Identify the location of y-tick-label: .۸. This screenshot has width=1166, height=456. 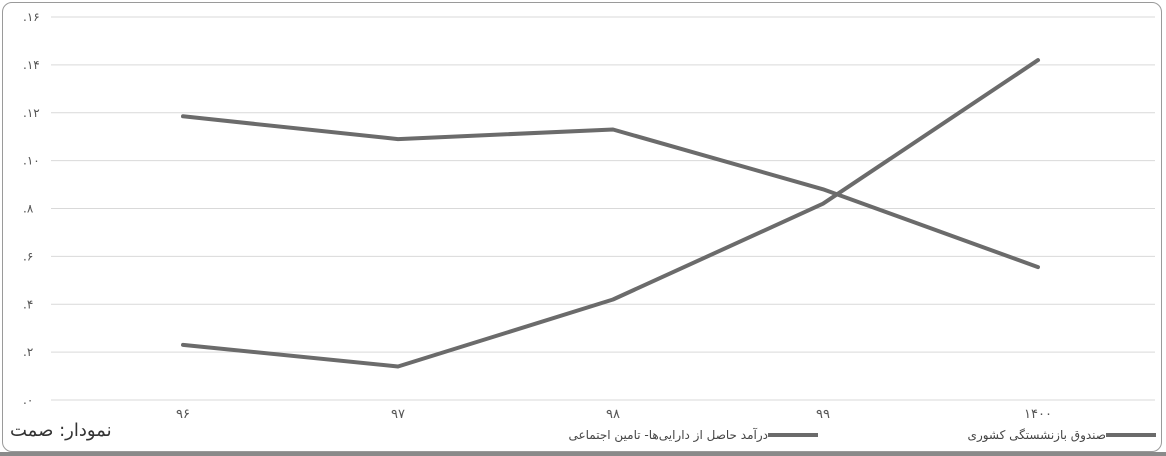
(28, 209).